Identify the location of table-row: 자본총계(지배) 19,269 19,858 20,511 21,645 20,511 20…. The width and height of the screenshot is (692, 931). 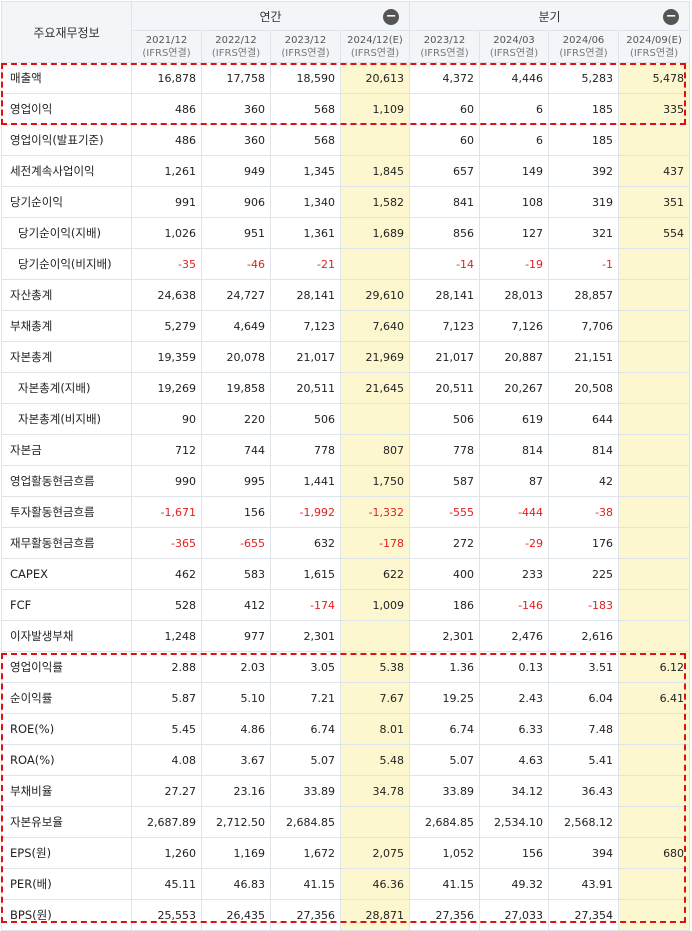
(346, 388).